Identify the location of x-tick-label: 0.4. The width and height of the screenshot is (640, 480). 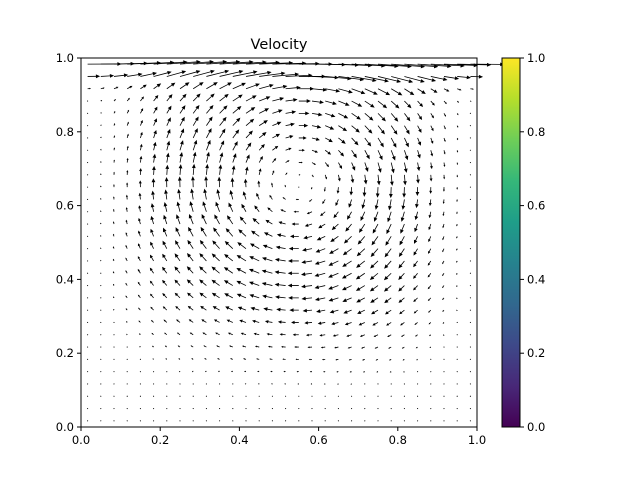
(239, 440).